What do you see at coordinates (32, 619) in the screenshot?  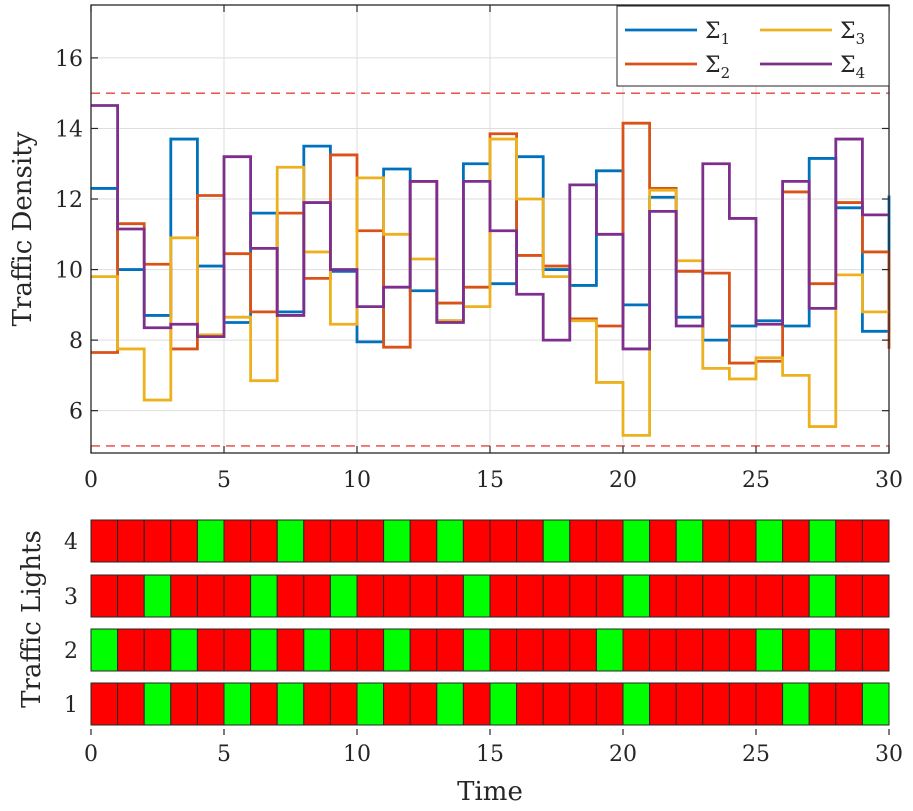 I see `lights-y-label: Traffic Lights` at bounding box center [32, 619].